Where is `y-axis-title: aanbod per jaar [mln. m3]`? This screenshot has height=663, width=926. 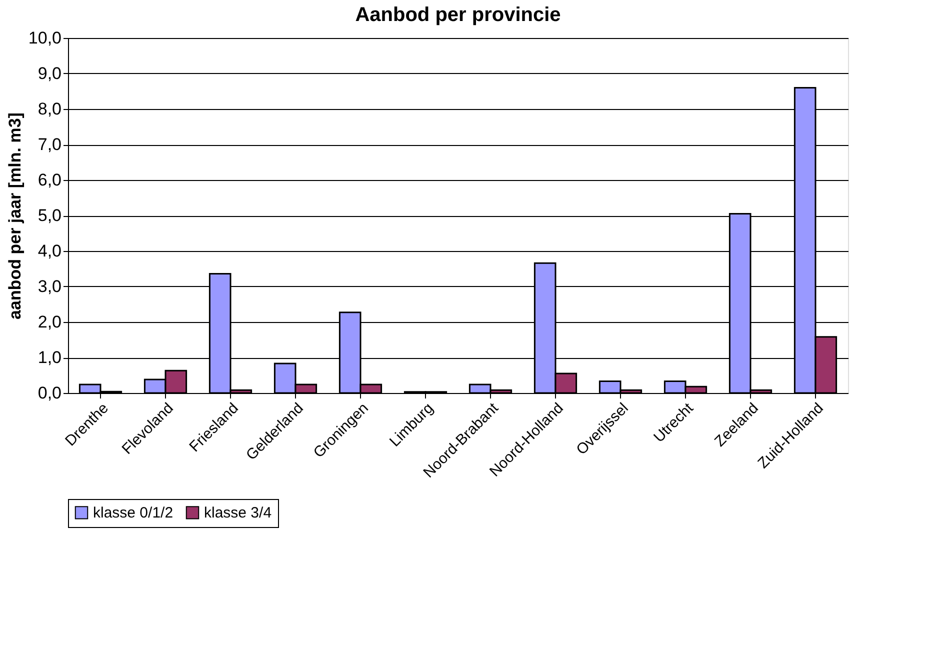 y-axis-title: aanbod per jaar [mln. m3] is located at coordinates (14, 216).